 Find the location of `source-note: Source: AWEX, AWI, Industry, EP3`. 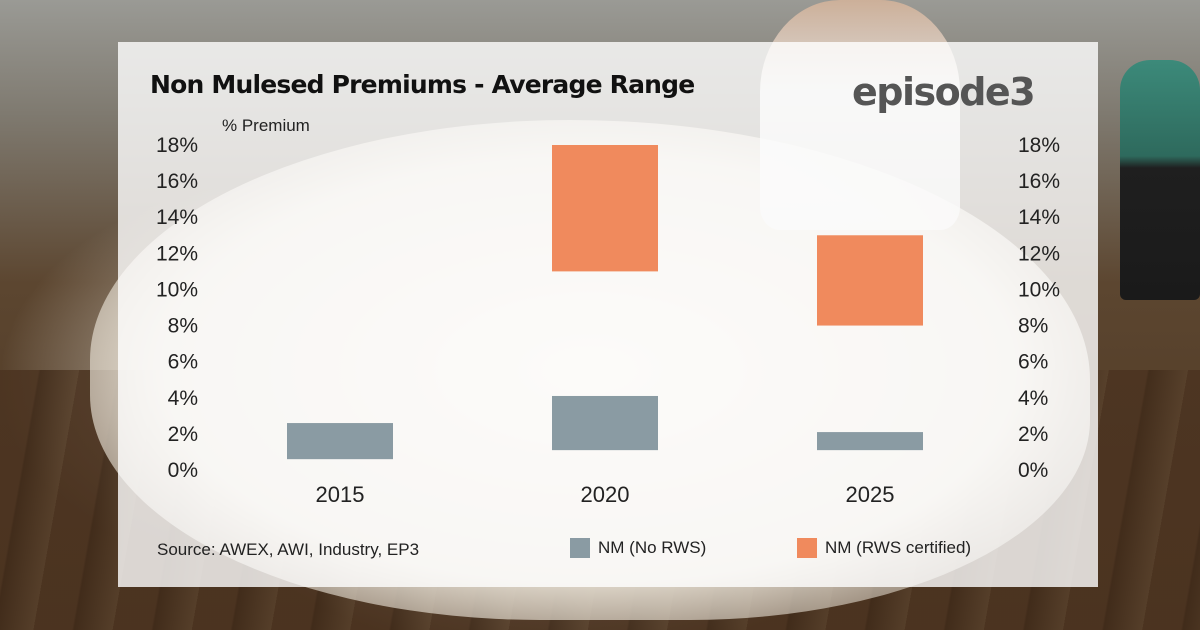

source-note: Source: AWEX, AWI, Industry, EP3 is located at coordinates (288, 549).